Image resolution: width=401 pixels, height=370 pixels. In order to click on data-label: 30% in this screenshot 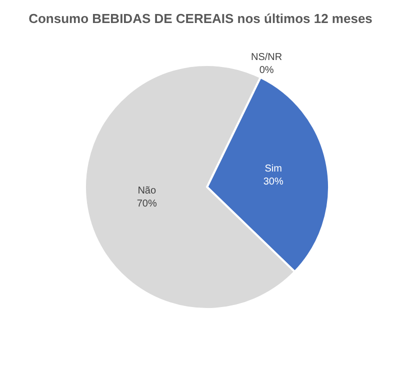, I will do `click(273, 182)`.